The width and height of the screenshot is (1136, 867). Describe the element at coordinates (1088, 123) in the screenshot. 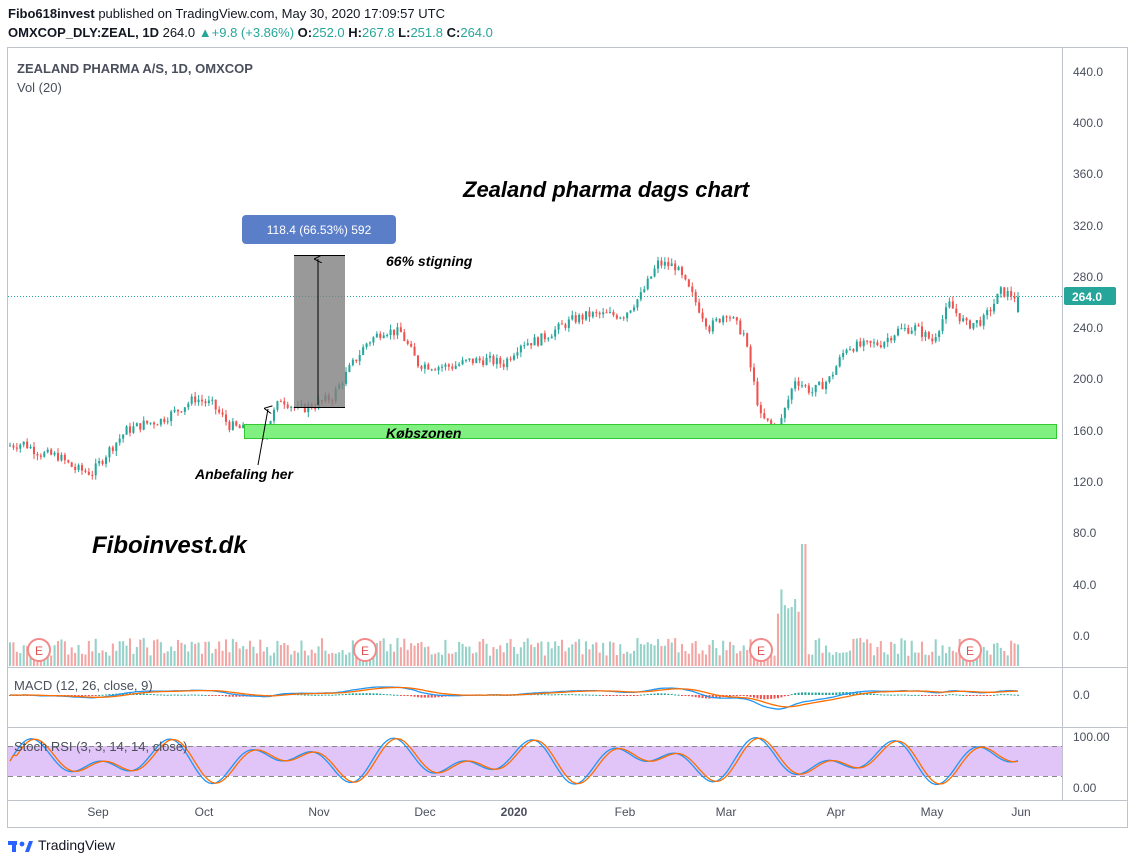

I see `price-tick: 400.0` at that location.